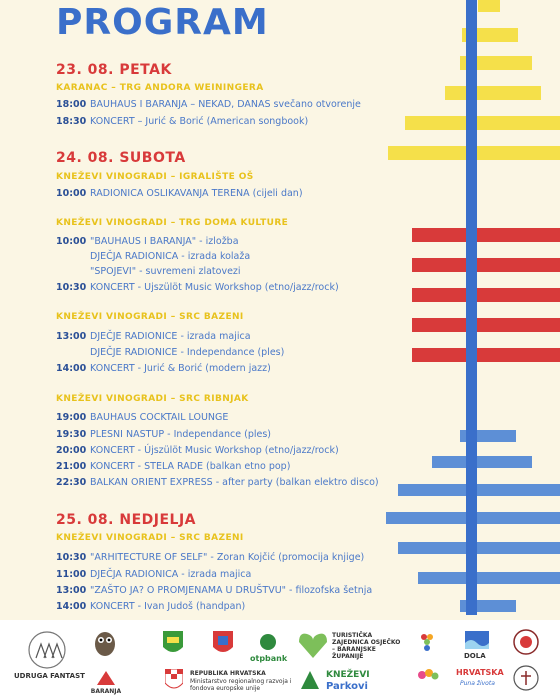 This screenshot has height=700, width=560. I want to click on event-text: "BAUHAUS I BARANJA" - izložba, so click(164, 241).